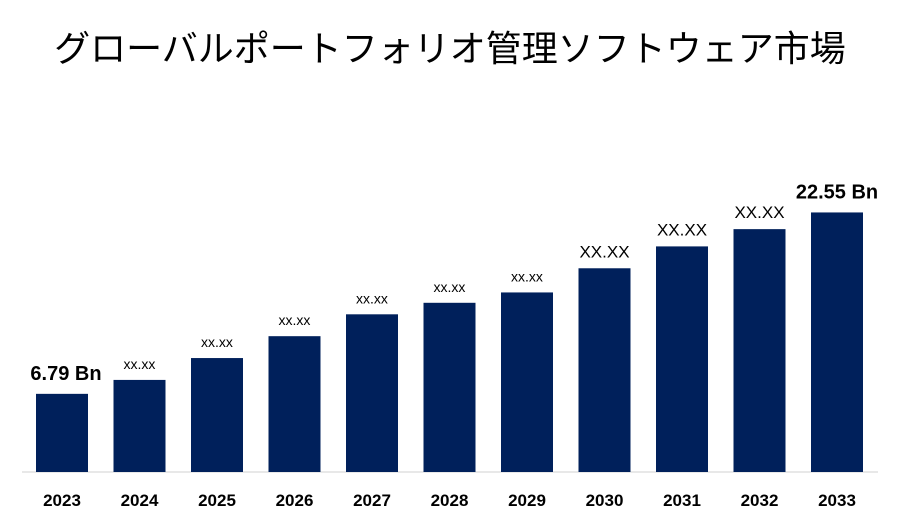 The height and width of the screenshot is (525, 900). I want to click on x-tick-2028: 2028, so click(450, 500).